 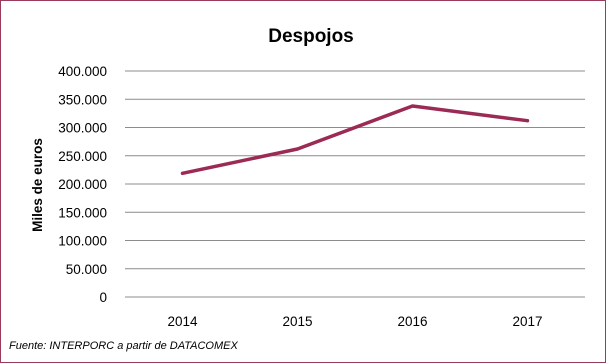 I want to click on x-axis-ticks: 2014 2015 2016 2017, so click(x=354, y=321).